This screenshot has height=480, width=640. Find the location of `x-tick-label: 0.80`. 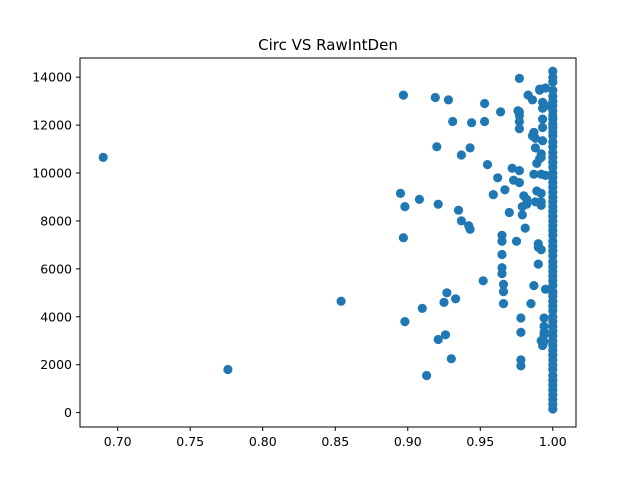

x-tick-label: 0.80 is located at coordinates (263, 441).